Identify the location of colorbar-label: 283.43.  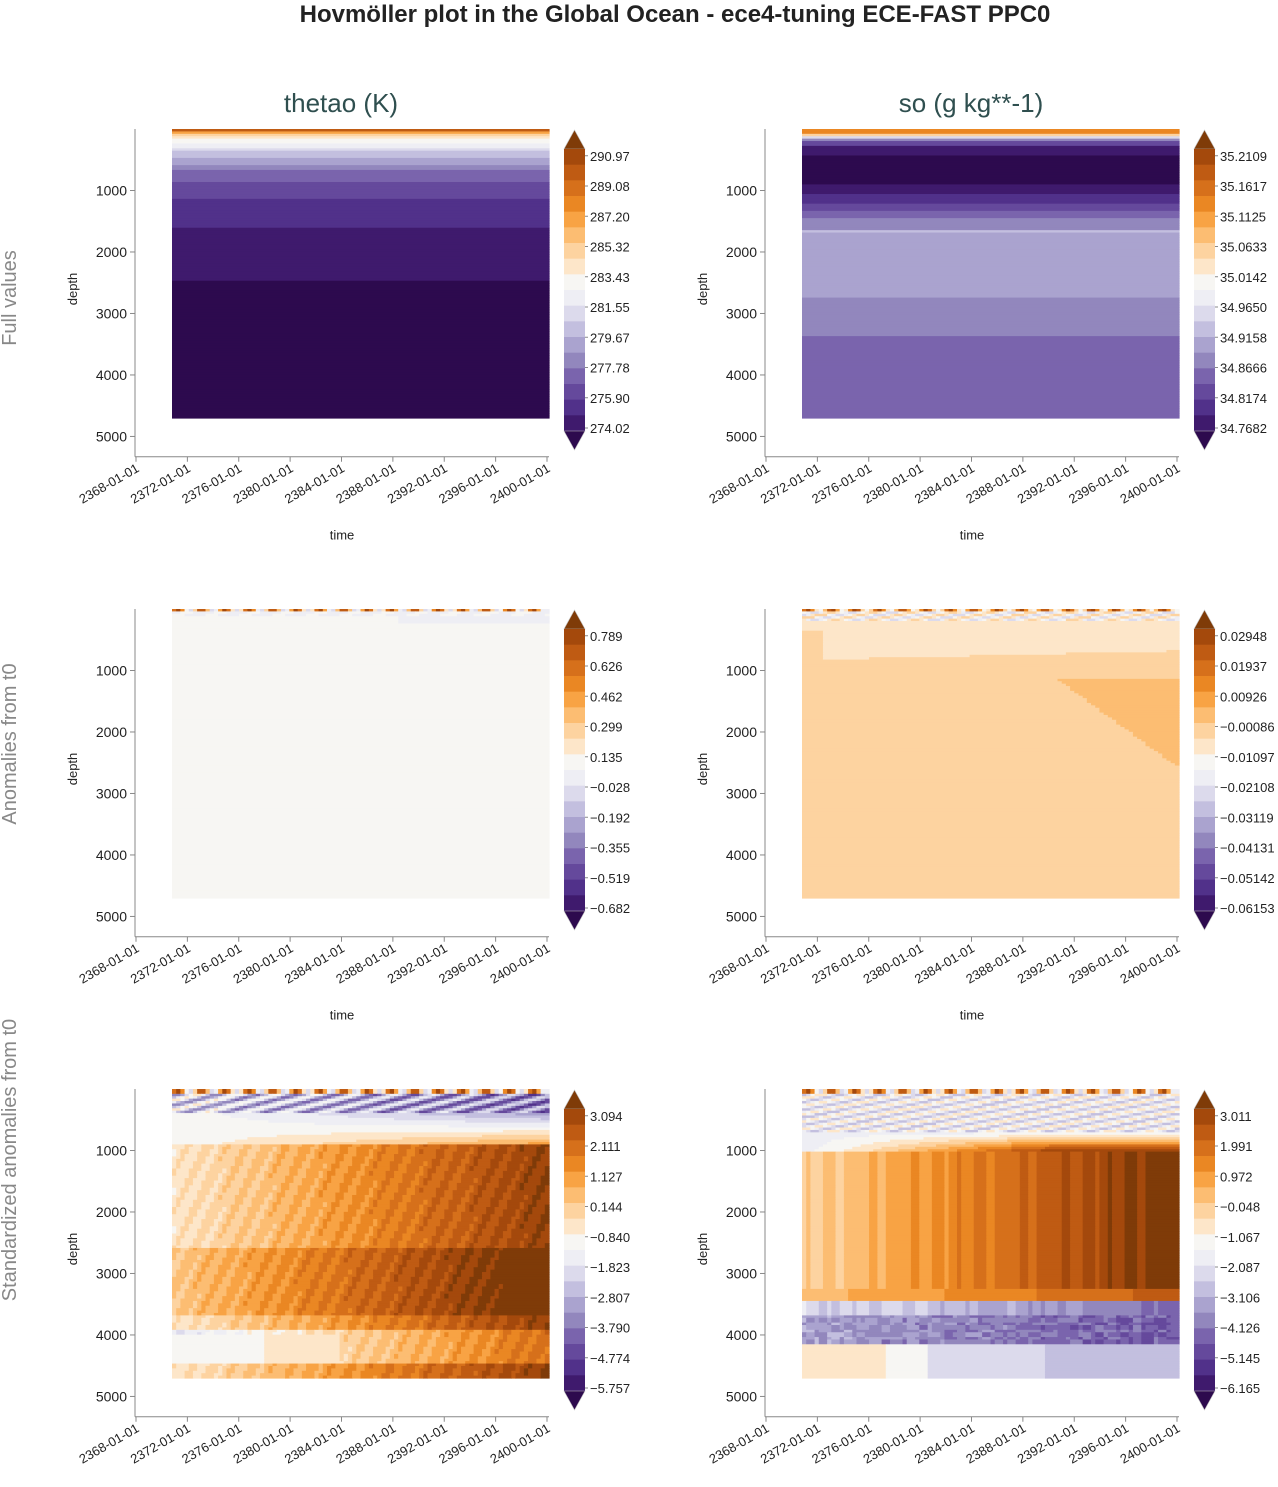
(610, 277).